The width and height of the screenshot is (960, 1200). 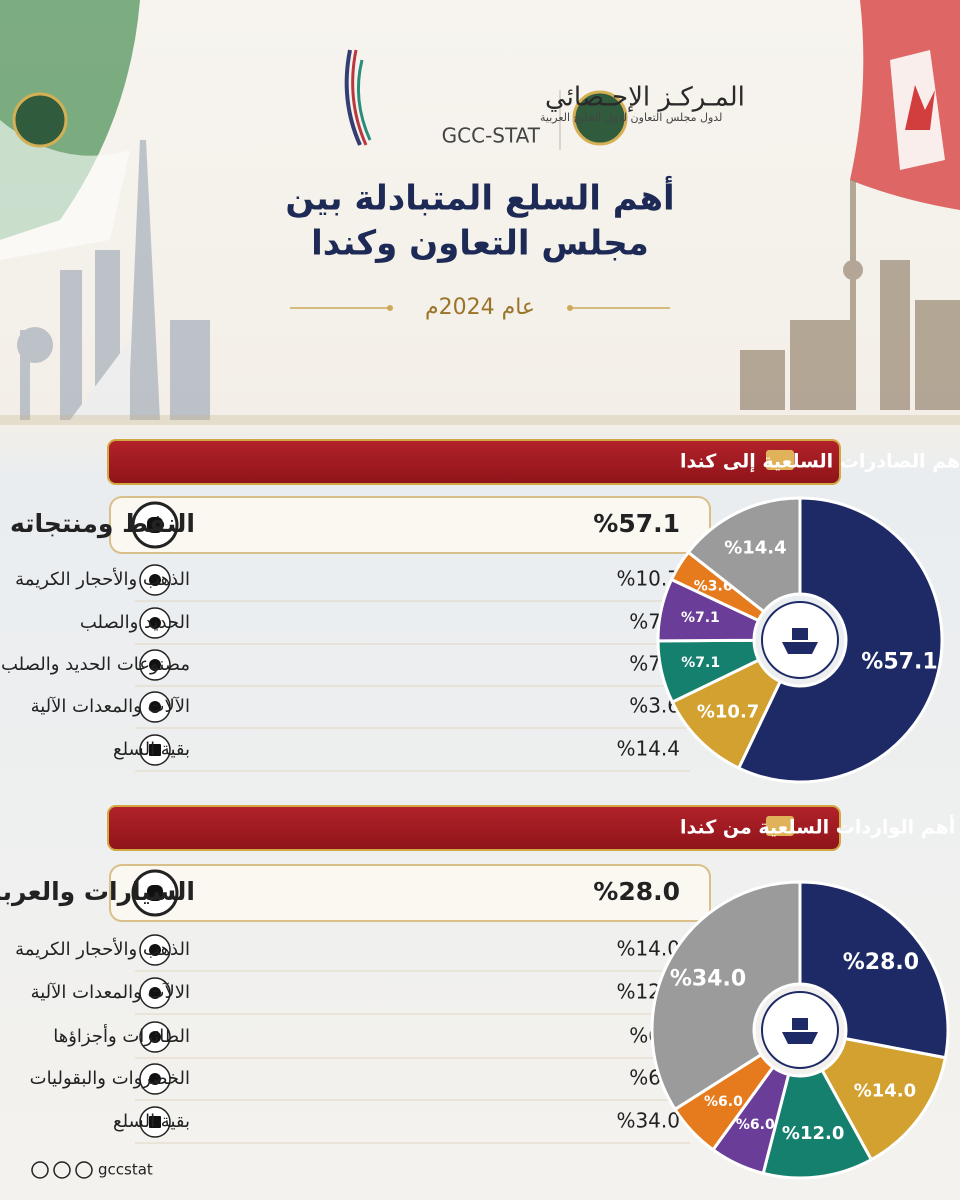 What do you see at coordinates (755, 547) in the screenshot?
I see `slice-label: %14.4` at bounding box center [755, 547].